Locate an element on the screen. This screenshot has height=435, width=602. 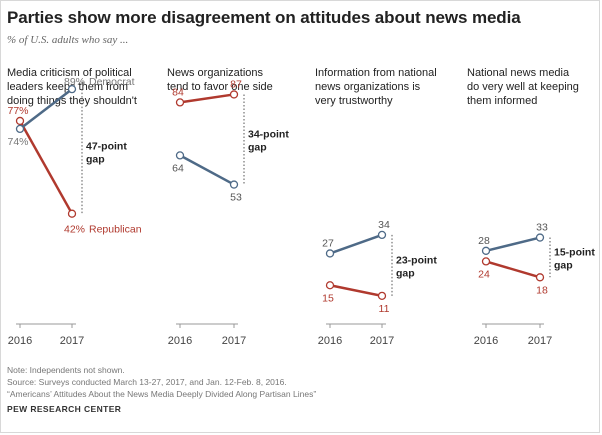
panel-3-gap-label: gap is located at coordinates (405, 273).